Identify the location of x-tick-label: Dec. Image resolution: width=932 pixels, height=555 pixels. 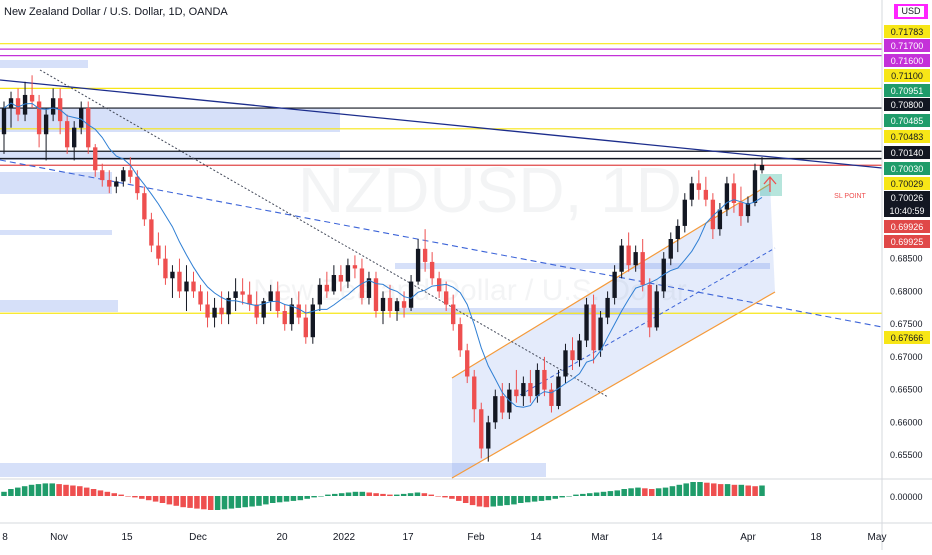
(198, 537).